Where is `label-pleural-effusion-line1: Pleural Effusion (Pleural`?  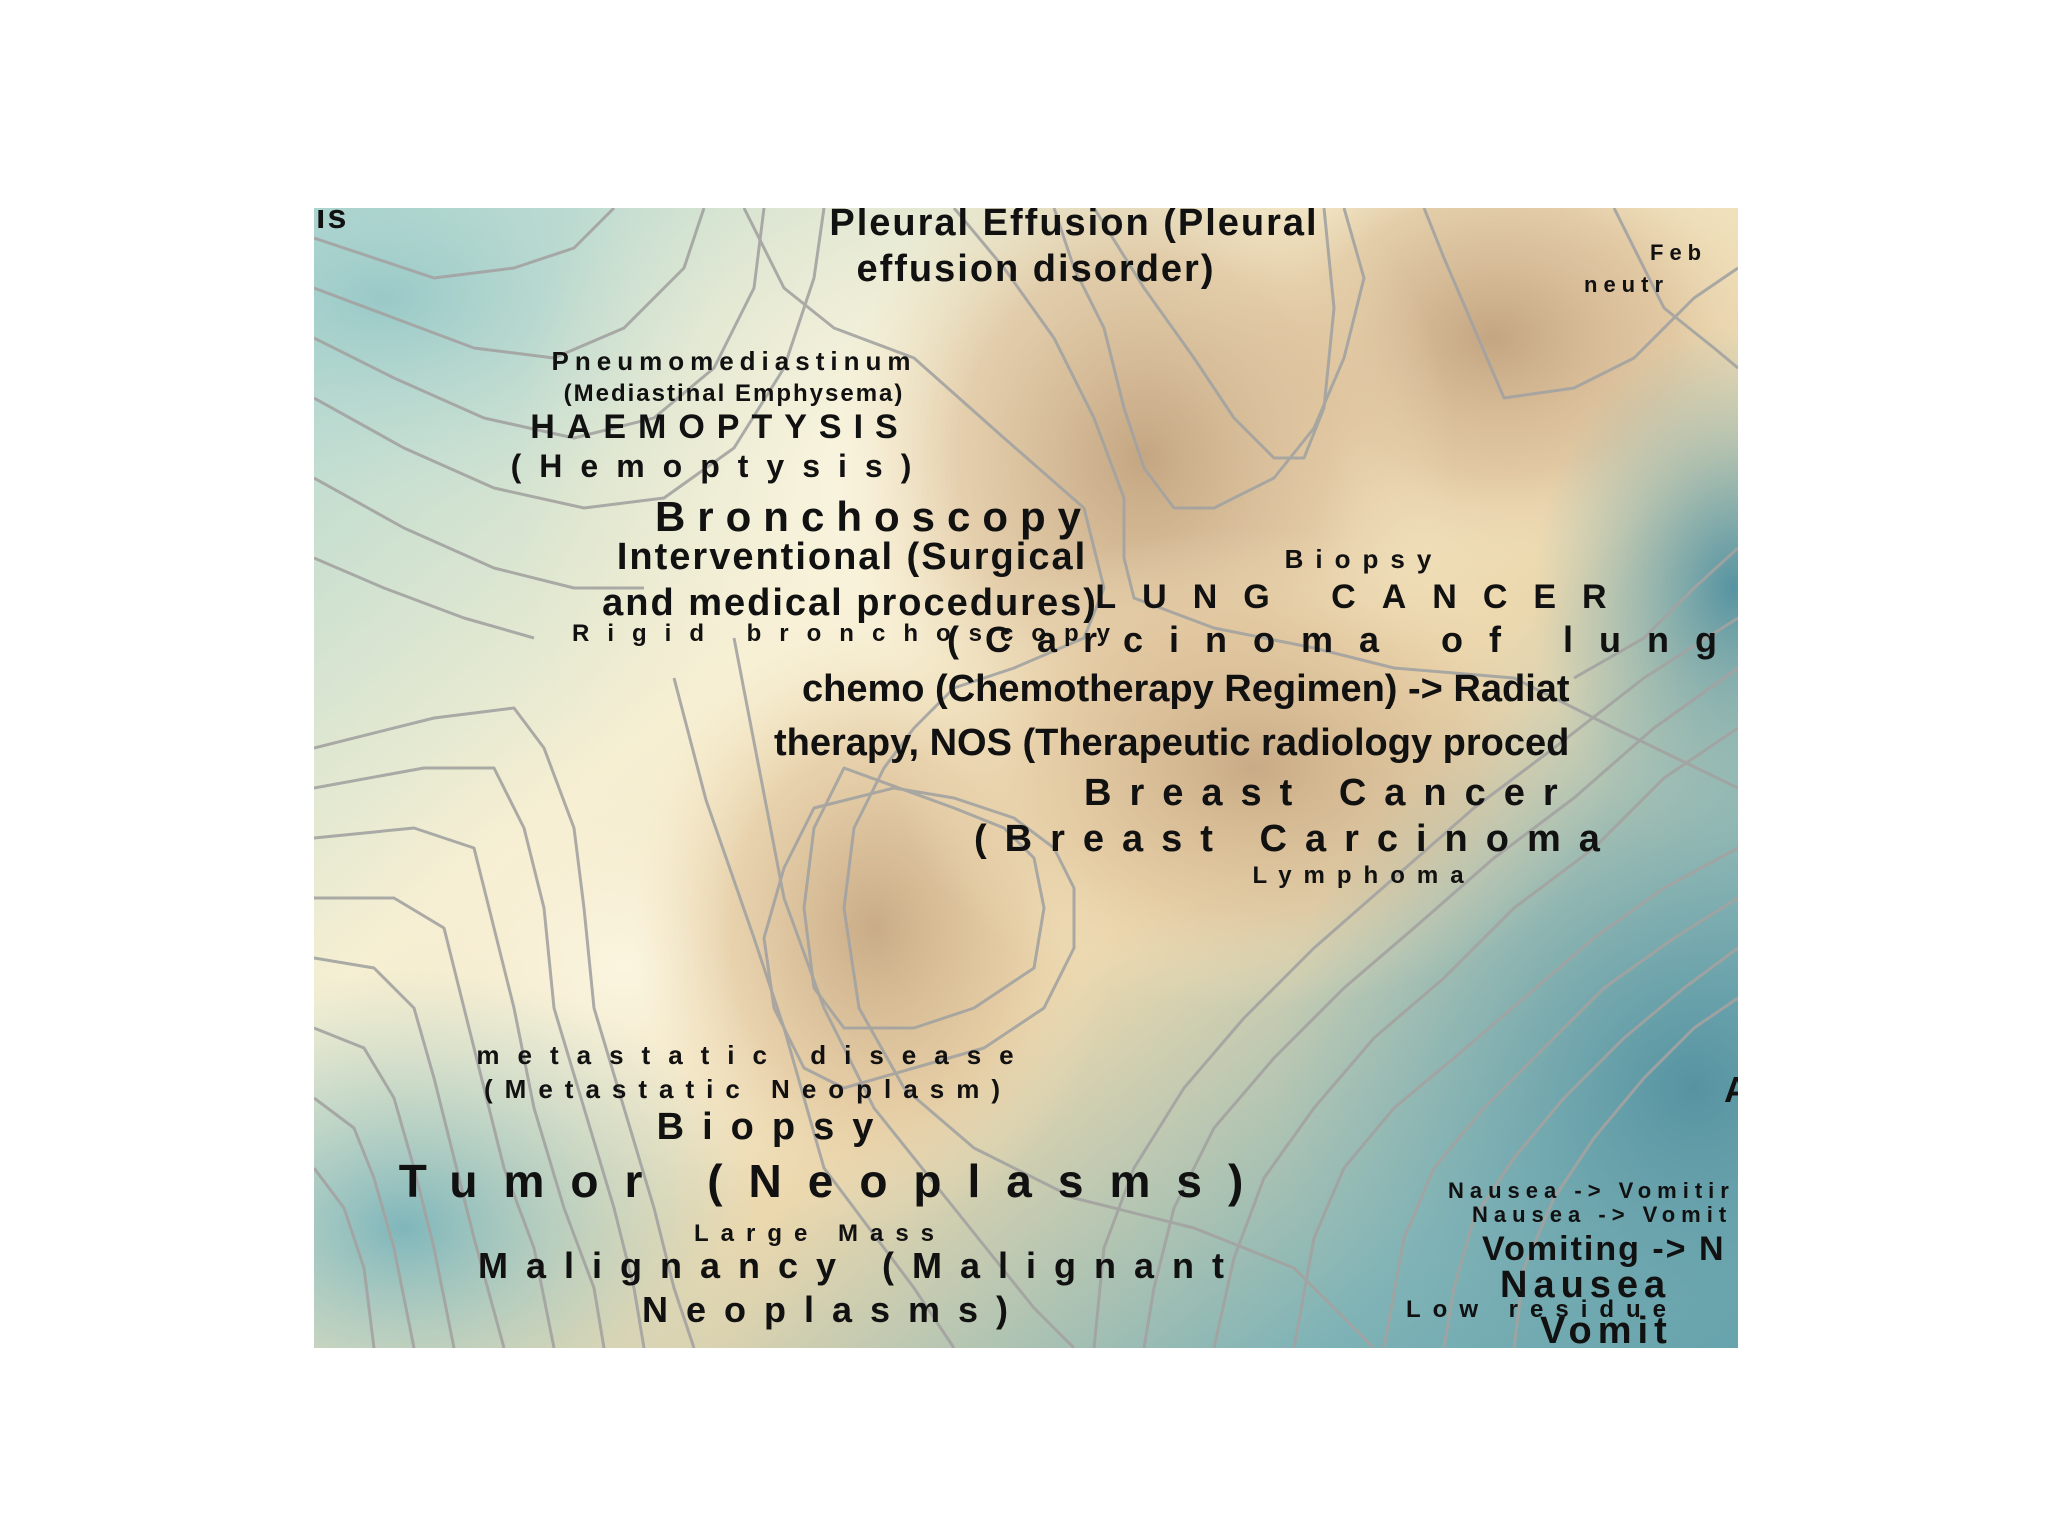 label-pleural-effusion-line1: Pleural Effusion (Pleural is located at coordinates (1074, 226).